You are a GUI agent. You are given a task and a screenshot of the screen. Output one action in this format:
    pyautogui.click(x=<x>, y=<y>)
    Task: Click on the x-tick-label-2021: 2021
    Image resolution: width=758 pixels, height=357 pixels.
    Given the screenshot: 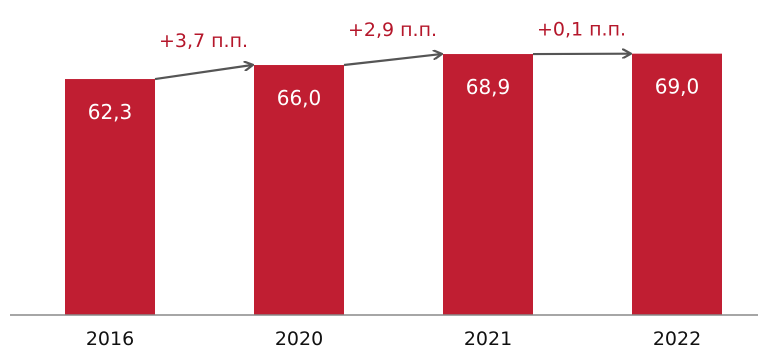 What is the action you would take?
    pyautogui.click(x=488, y=339)
    